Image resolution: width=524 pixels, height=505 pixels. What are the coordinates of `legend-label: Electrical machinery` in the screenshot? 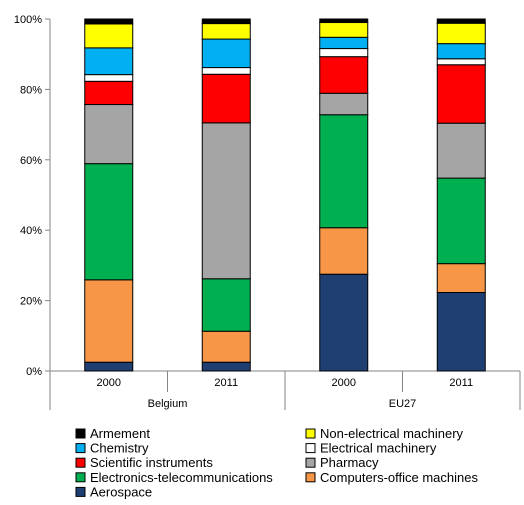 It's located at (378, 448).